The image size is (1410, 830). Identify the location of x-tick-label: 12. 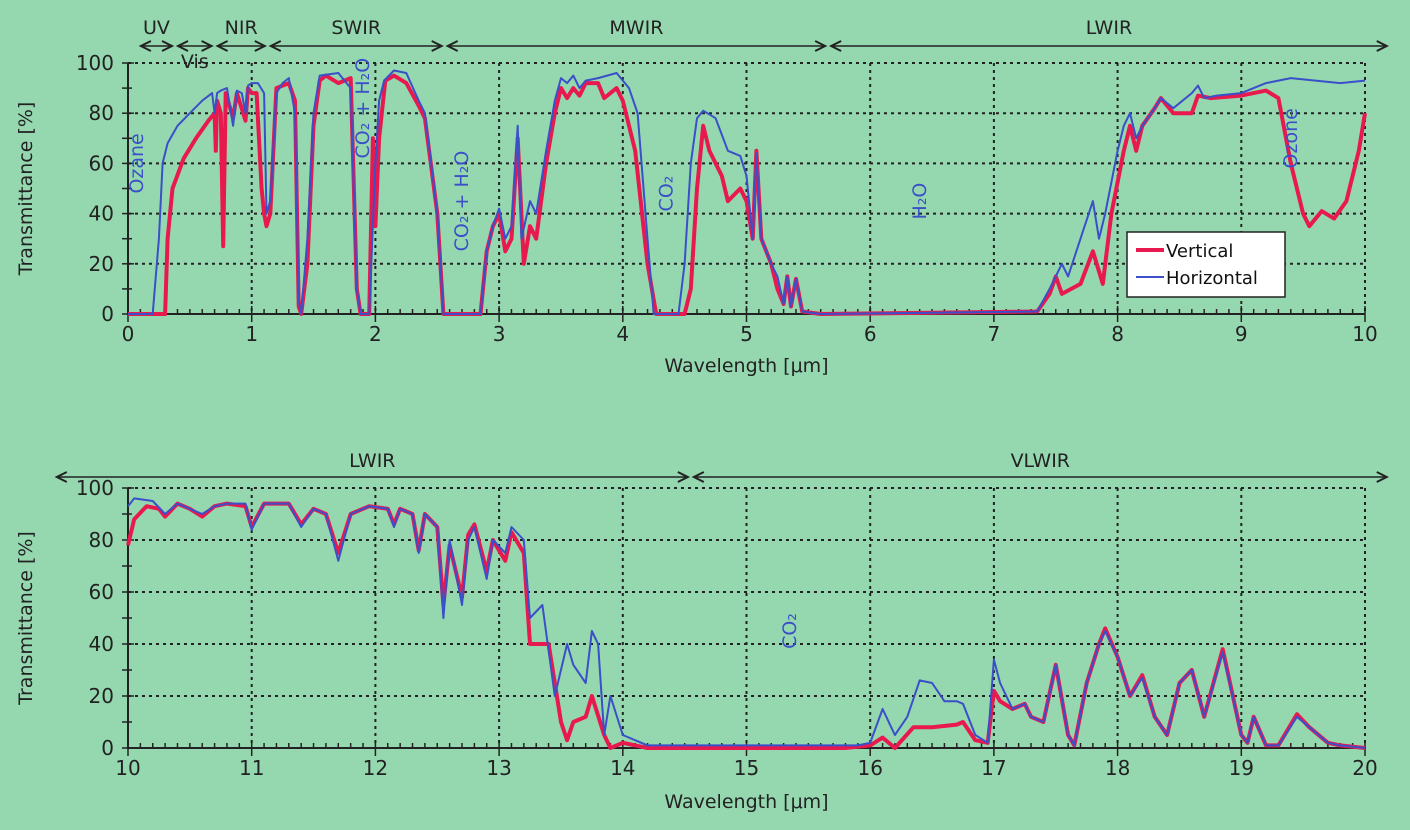
(375, 768).